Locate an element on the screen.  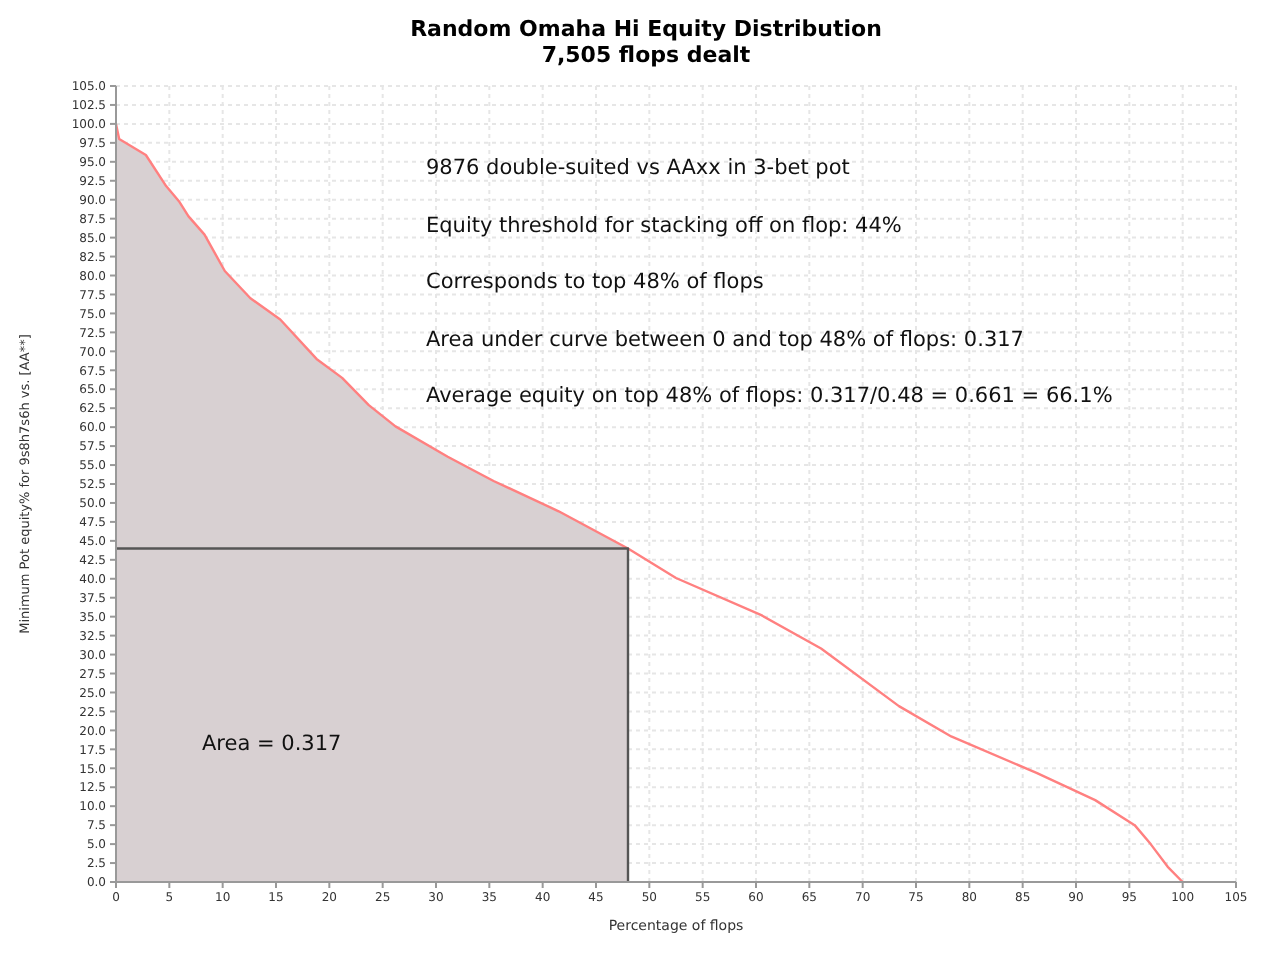
annotation: 9876 double-suited vs AAxx in 3-bet pot is located at coordinates (638, 168).